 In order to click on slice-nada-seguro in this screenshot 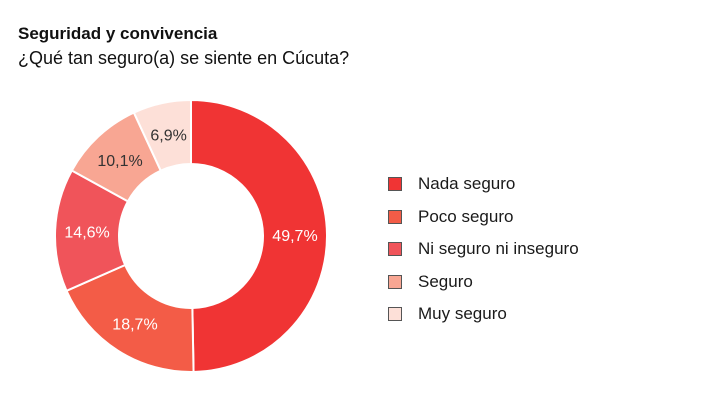, I will do `click(259, 235)`.